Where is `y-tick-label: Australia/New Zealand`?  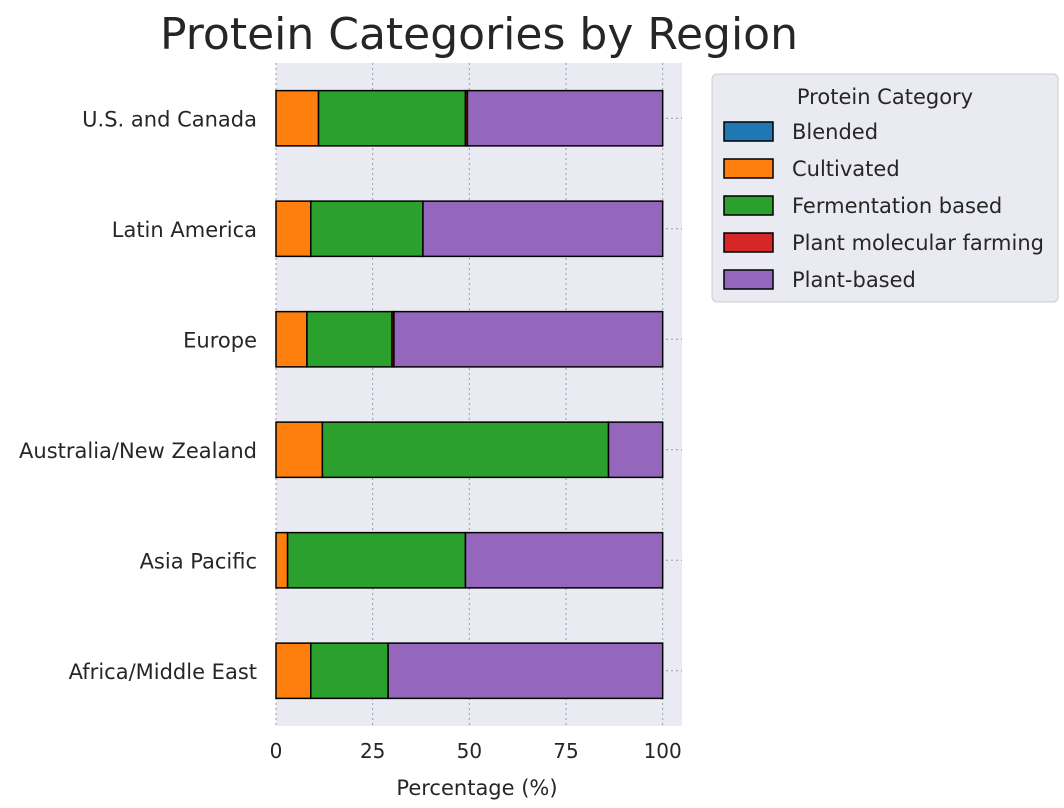
y-tick-label: Australia/New Zealand is located at coordinates (138, 451).